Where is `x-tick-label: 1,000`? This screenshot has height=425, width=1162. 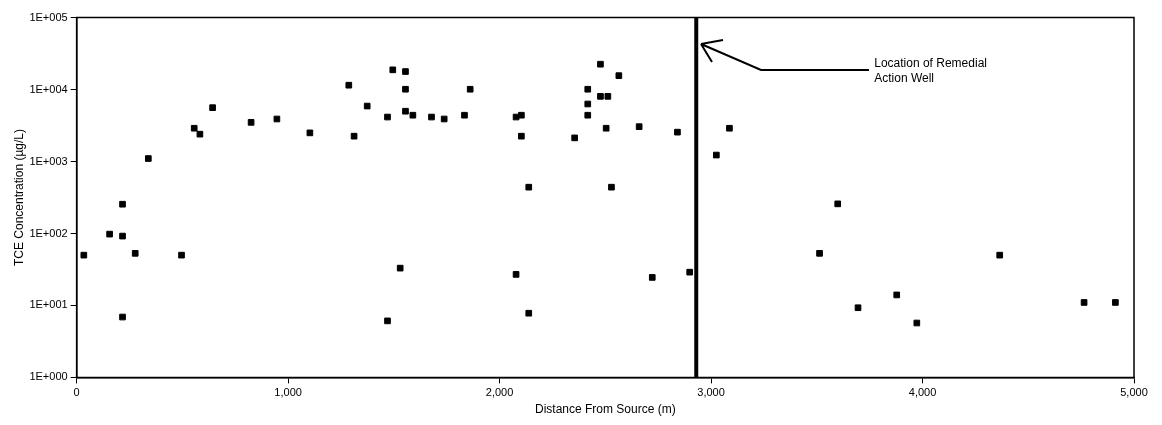 x-tick-label: 1,000 is located at coordinates (288, 392).